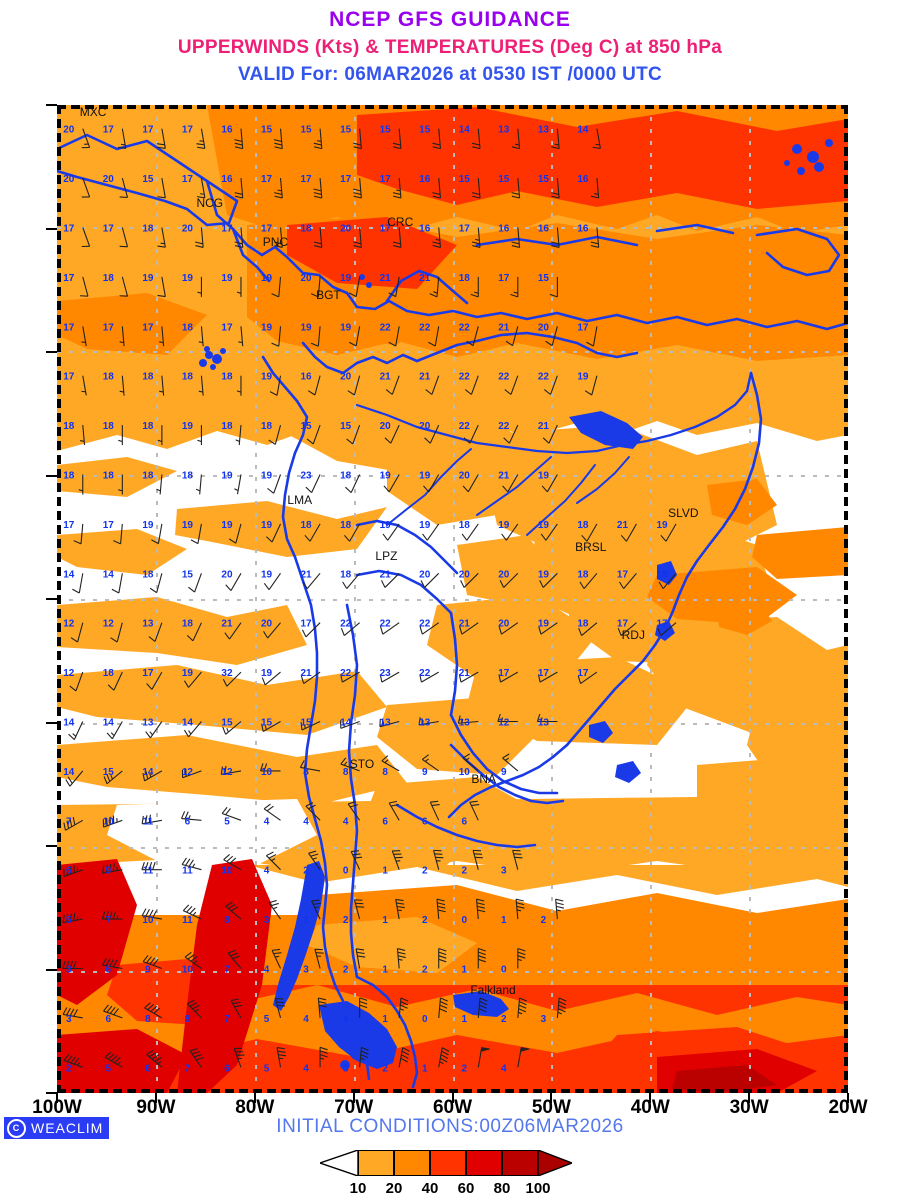 The image size is (900, 1200). Describe the element at coordinates (69, 624) in the screenshot. I see `temperature-value: 12` at that location.